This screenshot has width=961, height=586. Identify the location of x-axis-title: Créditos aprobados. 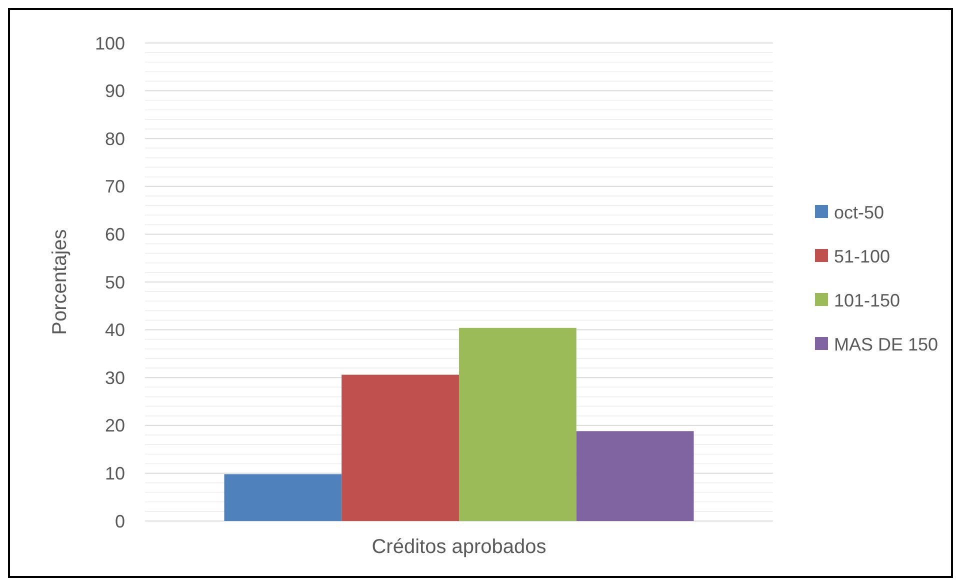
(459, 547).